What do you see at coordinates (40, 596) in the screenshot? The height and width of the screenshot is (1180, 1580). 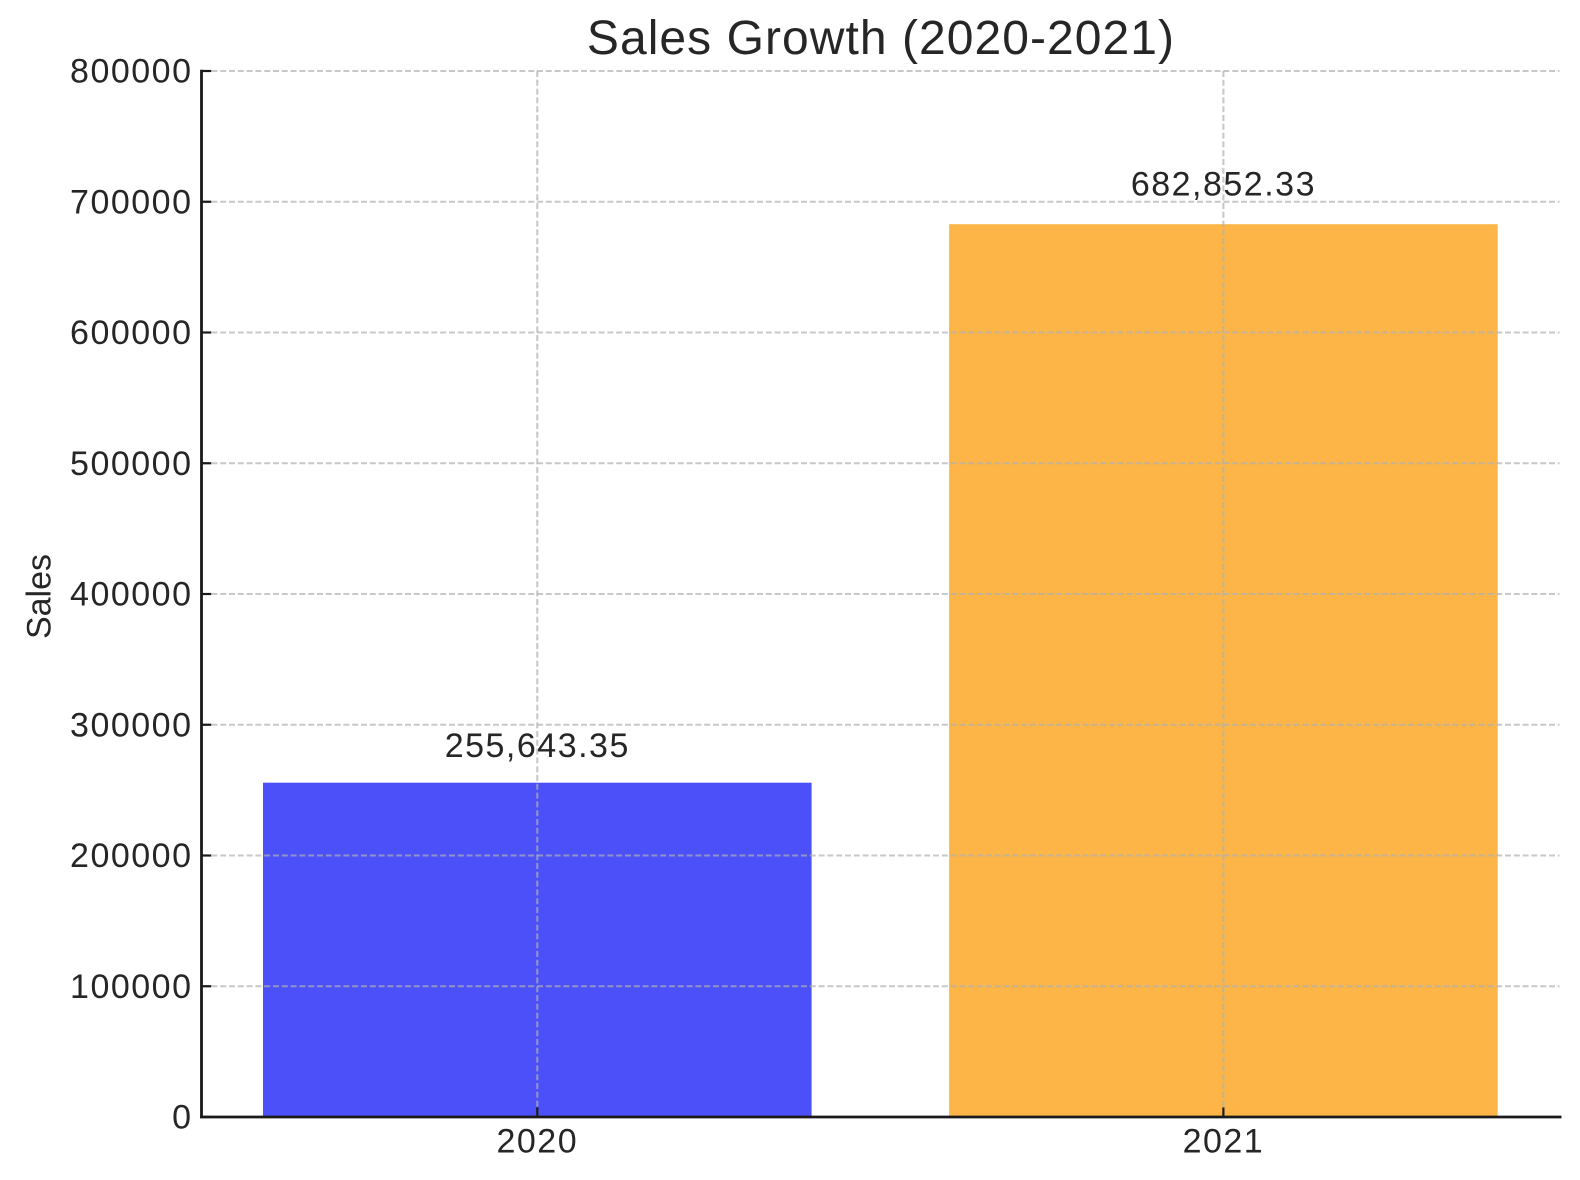 I see `svg-text: Sales` at bounding box center [40, 596].